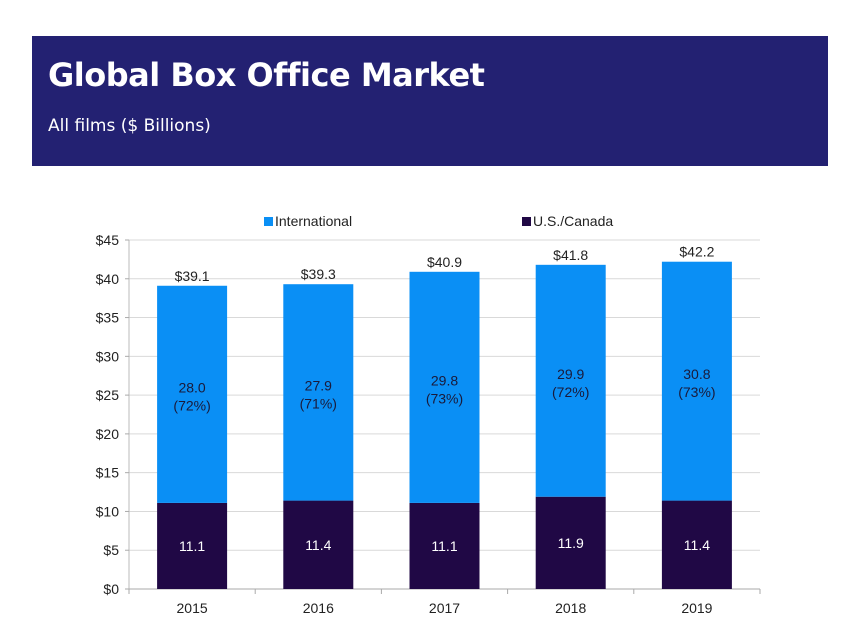 The height and width of the screenshot is (643, 860). I want to click on y-tick-label: $30, so click(108, 356).